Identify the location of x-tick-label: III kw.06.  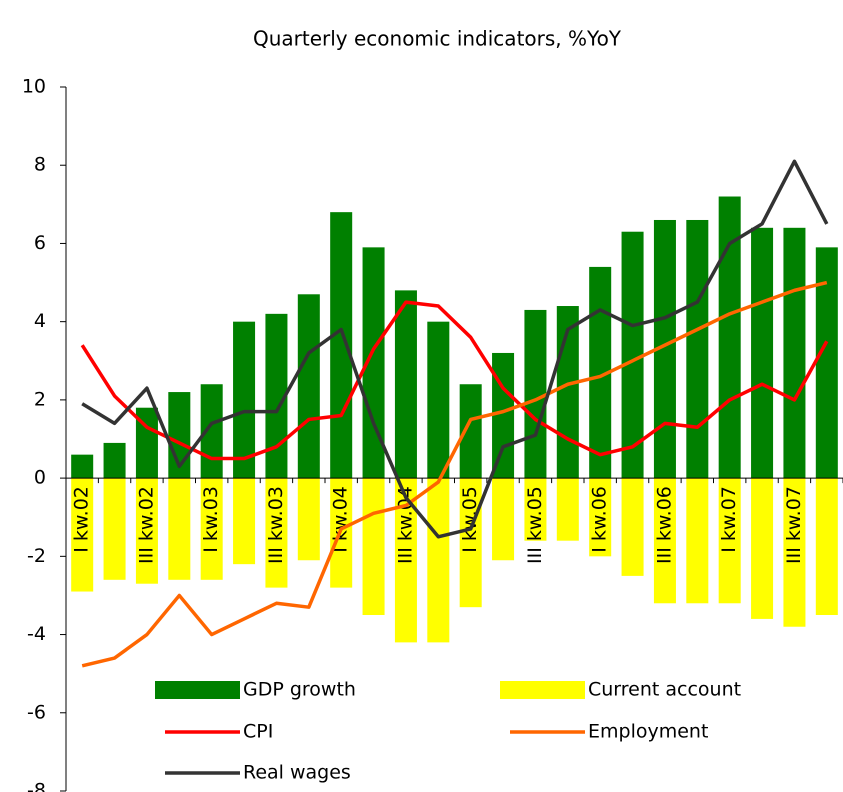
(664, 525).